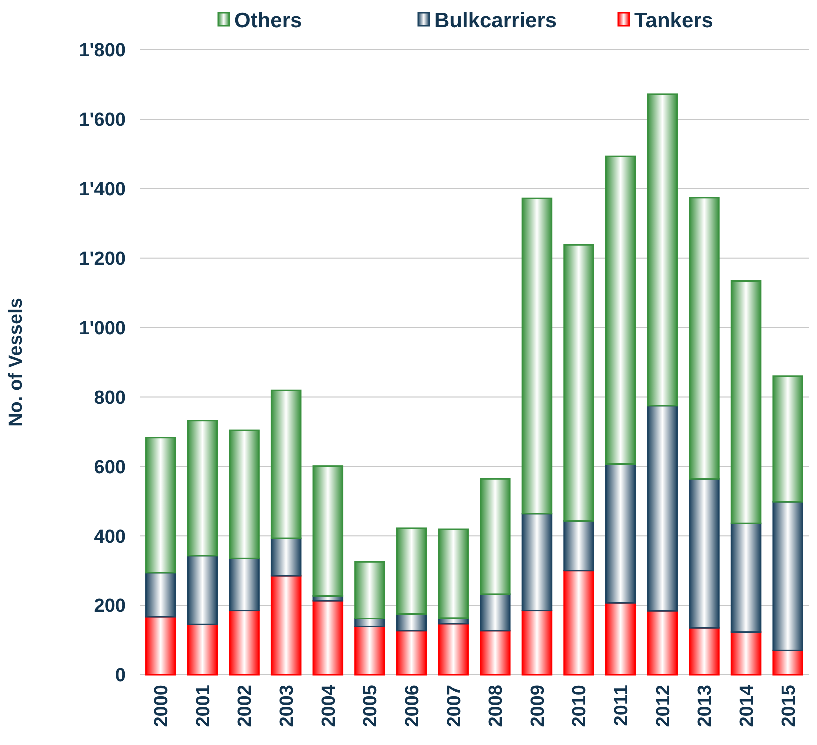 The height and width of the screenshot is (745, 817). Describe the element at coordinates (268, 20) in the screenshot. I see `legend-label: Others` at that location.